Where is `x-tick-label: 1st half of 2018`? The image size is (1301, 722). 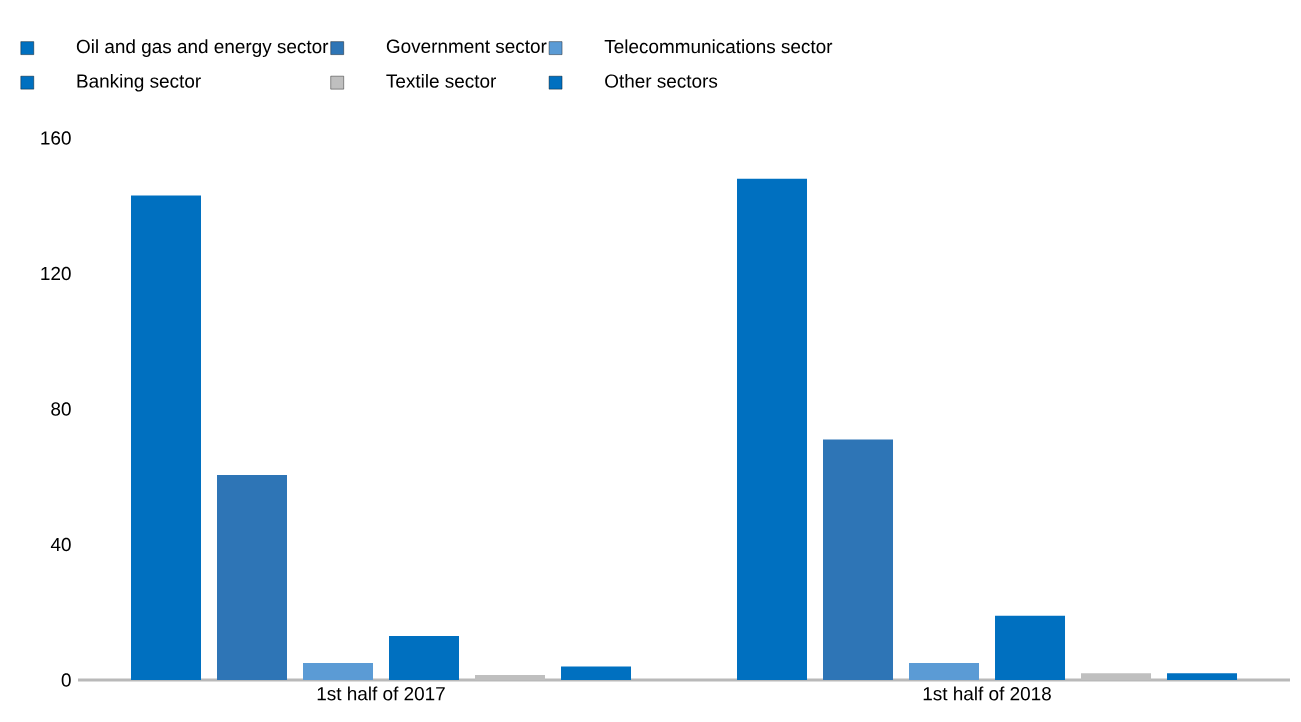 x-tick-label: 1st half of 2018 is located at coordinates (987, 693).